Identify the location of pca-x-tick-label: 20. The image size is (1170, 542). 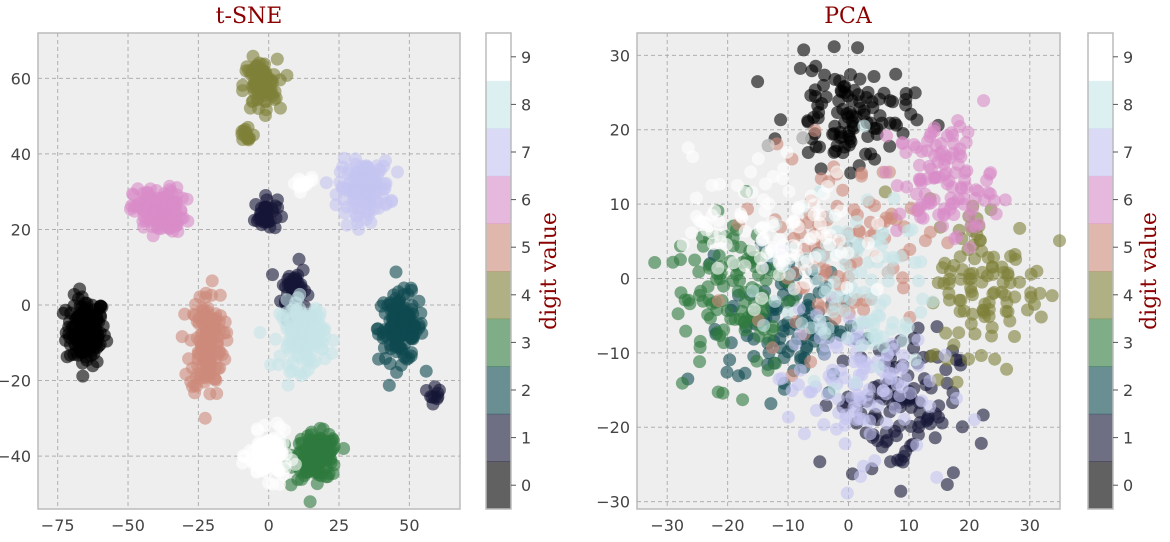
(969, 525).